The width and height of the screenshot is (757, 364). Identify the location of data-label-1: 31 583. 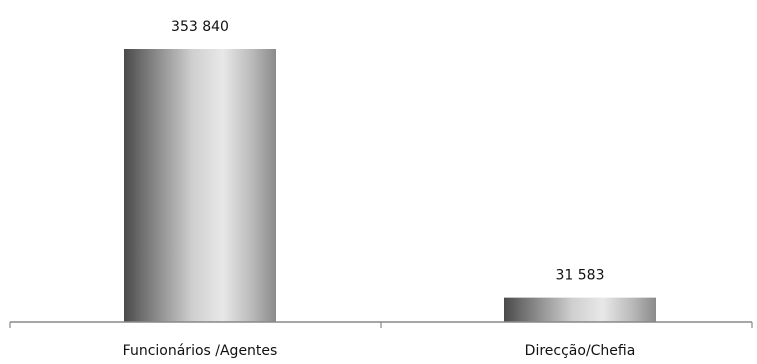
(580, 276).